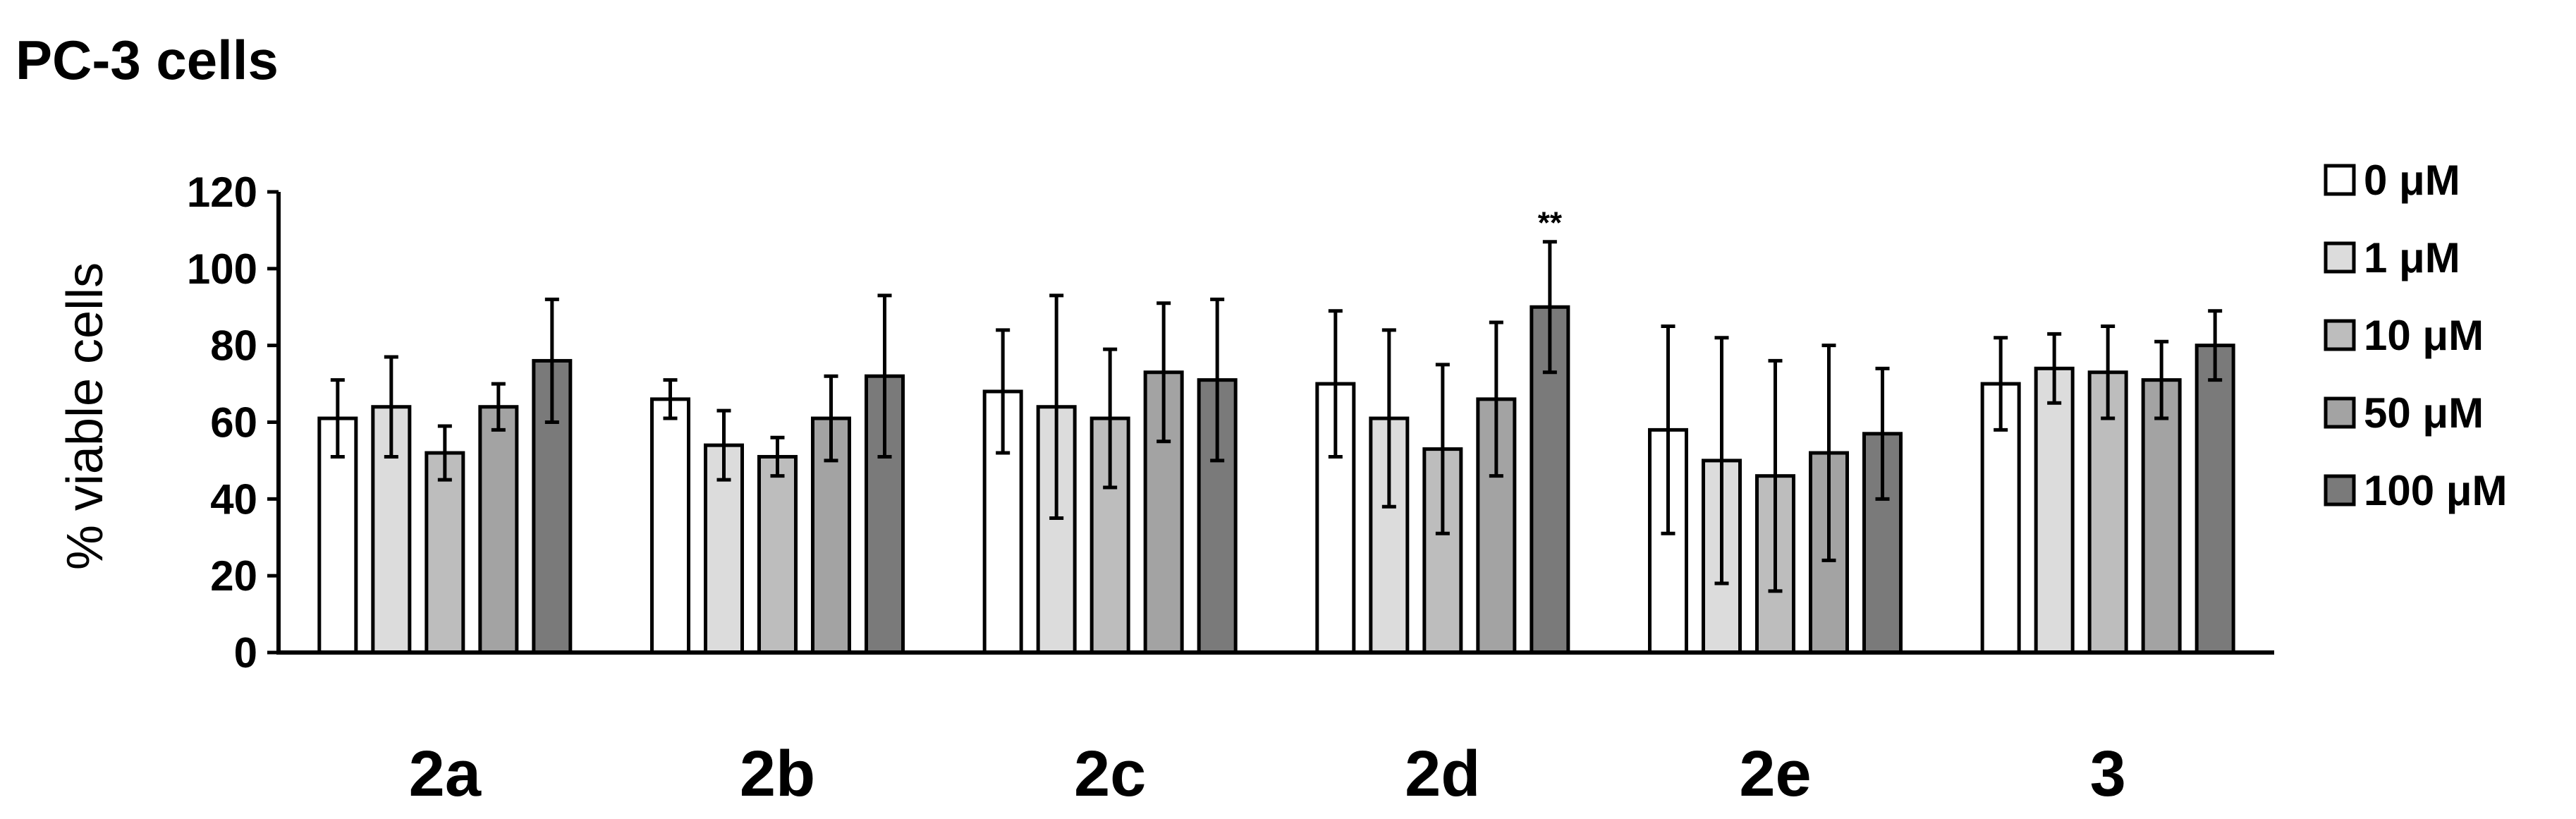 The image size is (2576, 819). Describe the element at coordinates (2424, 413) in the screenshot. I see `legend-label: 50 μM` at that location.